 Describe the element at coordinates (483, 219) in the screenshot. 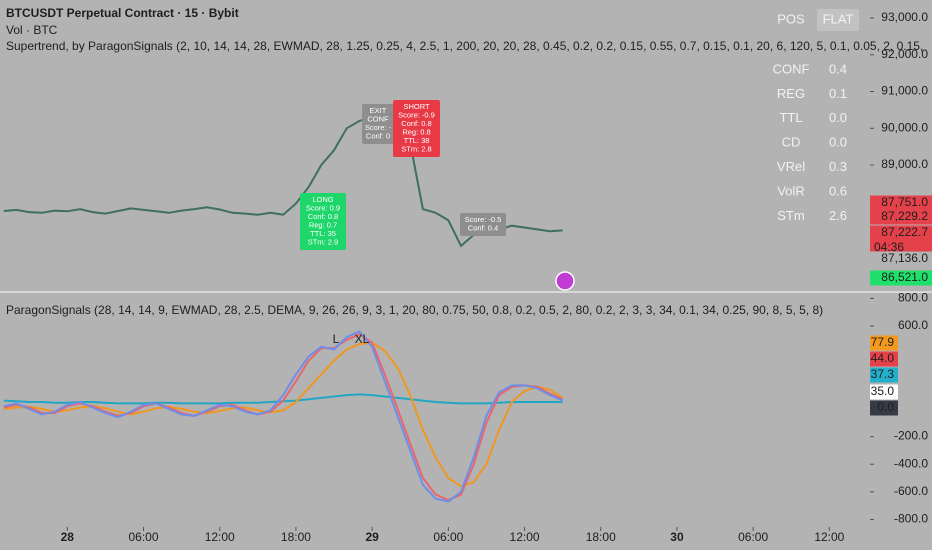

I see `signal-text: Score: -0.5` at that location.